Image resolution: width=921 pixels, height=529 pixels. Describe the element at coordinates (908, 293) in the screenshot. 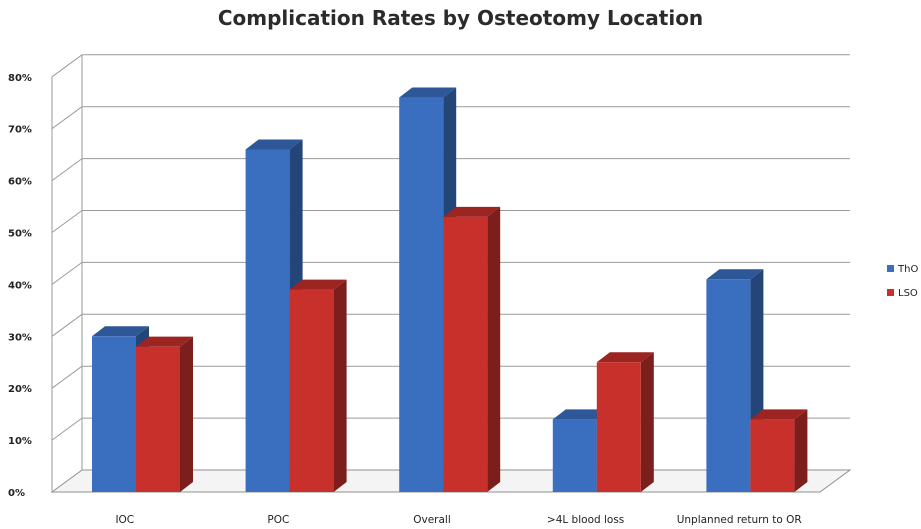

I see `legend-label-LSO: LSO` at that location.